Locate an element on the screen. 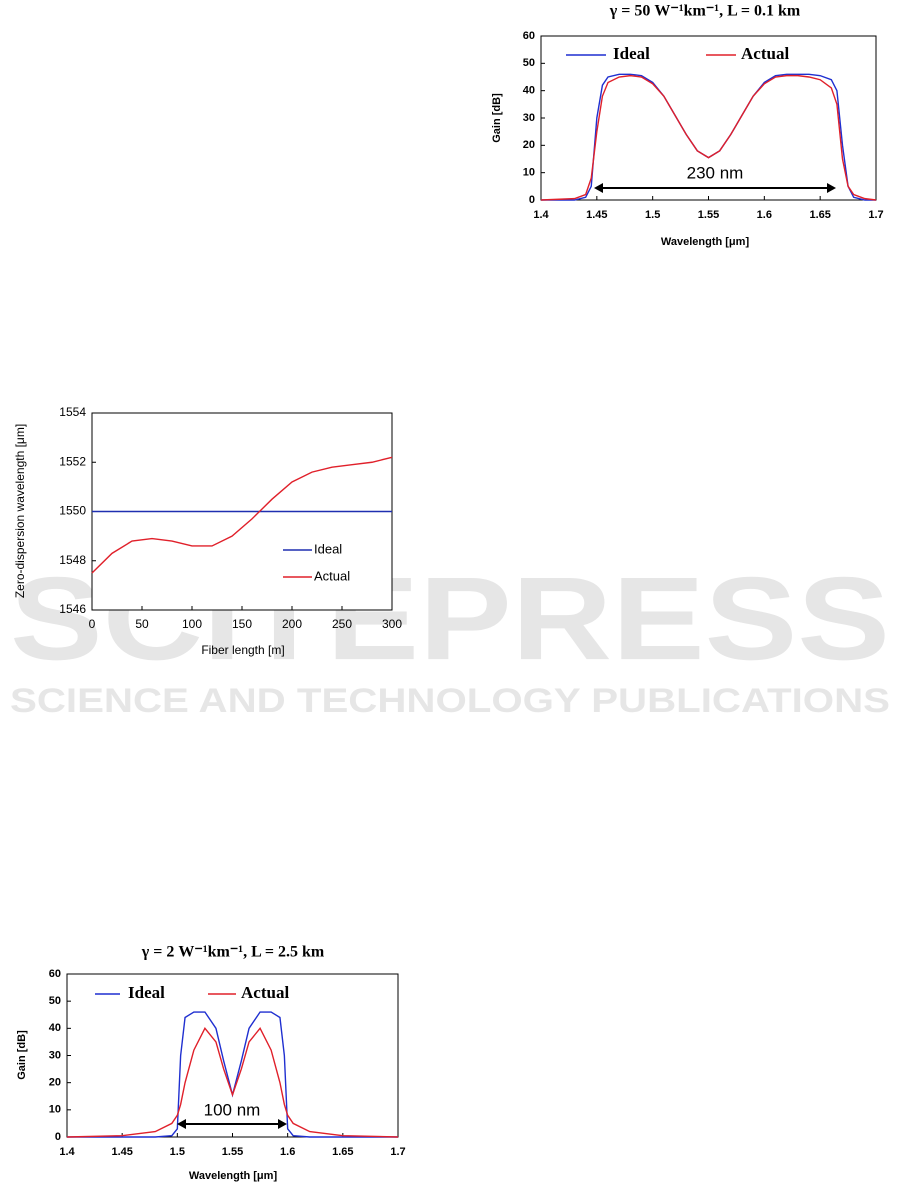  x-tick-label: 100 is located at coordinates (192, 624).